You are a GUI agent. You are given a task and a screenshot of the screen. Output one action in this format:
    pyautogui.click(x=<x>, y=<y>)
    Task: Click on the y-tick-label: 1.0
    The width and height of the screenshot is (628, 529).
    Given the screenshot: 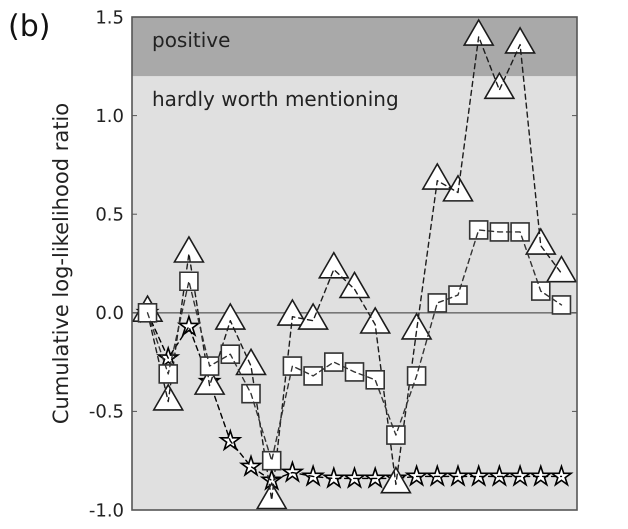 What is the action you would take?
    pyautogui.click(x=109, y=116)
    